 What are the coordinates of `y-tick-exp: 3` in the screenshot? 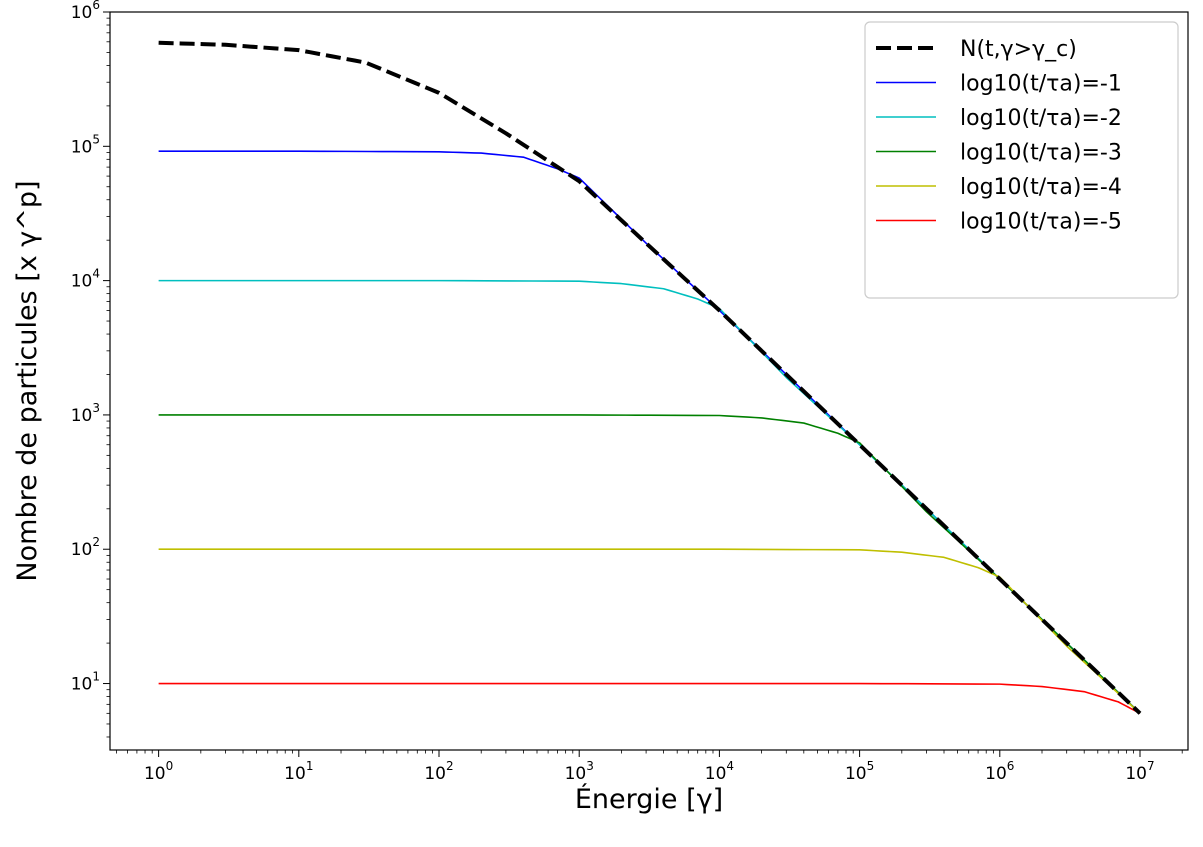 It's located at (96, 408).